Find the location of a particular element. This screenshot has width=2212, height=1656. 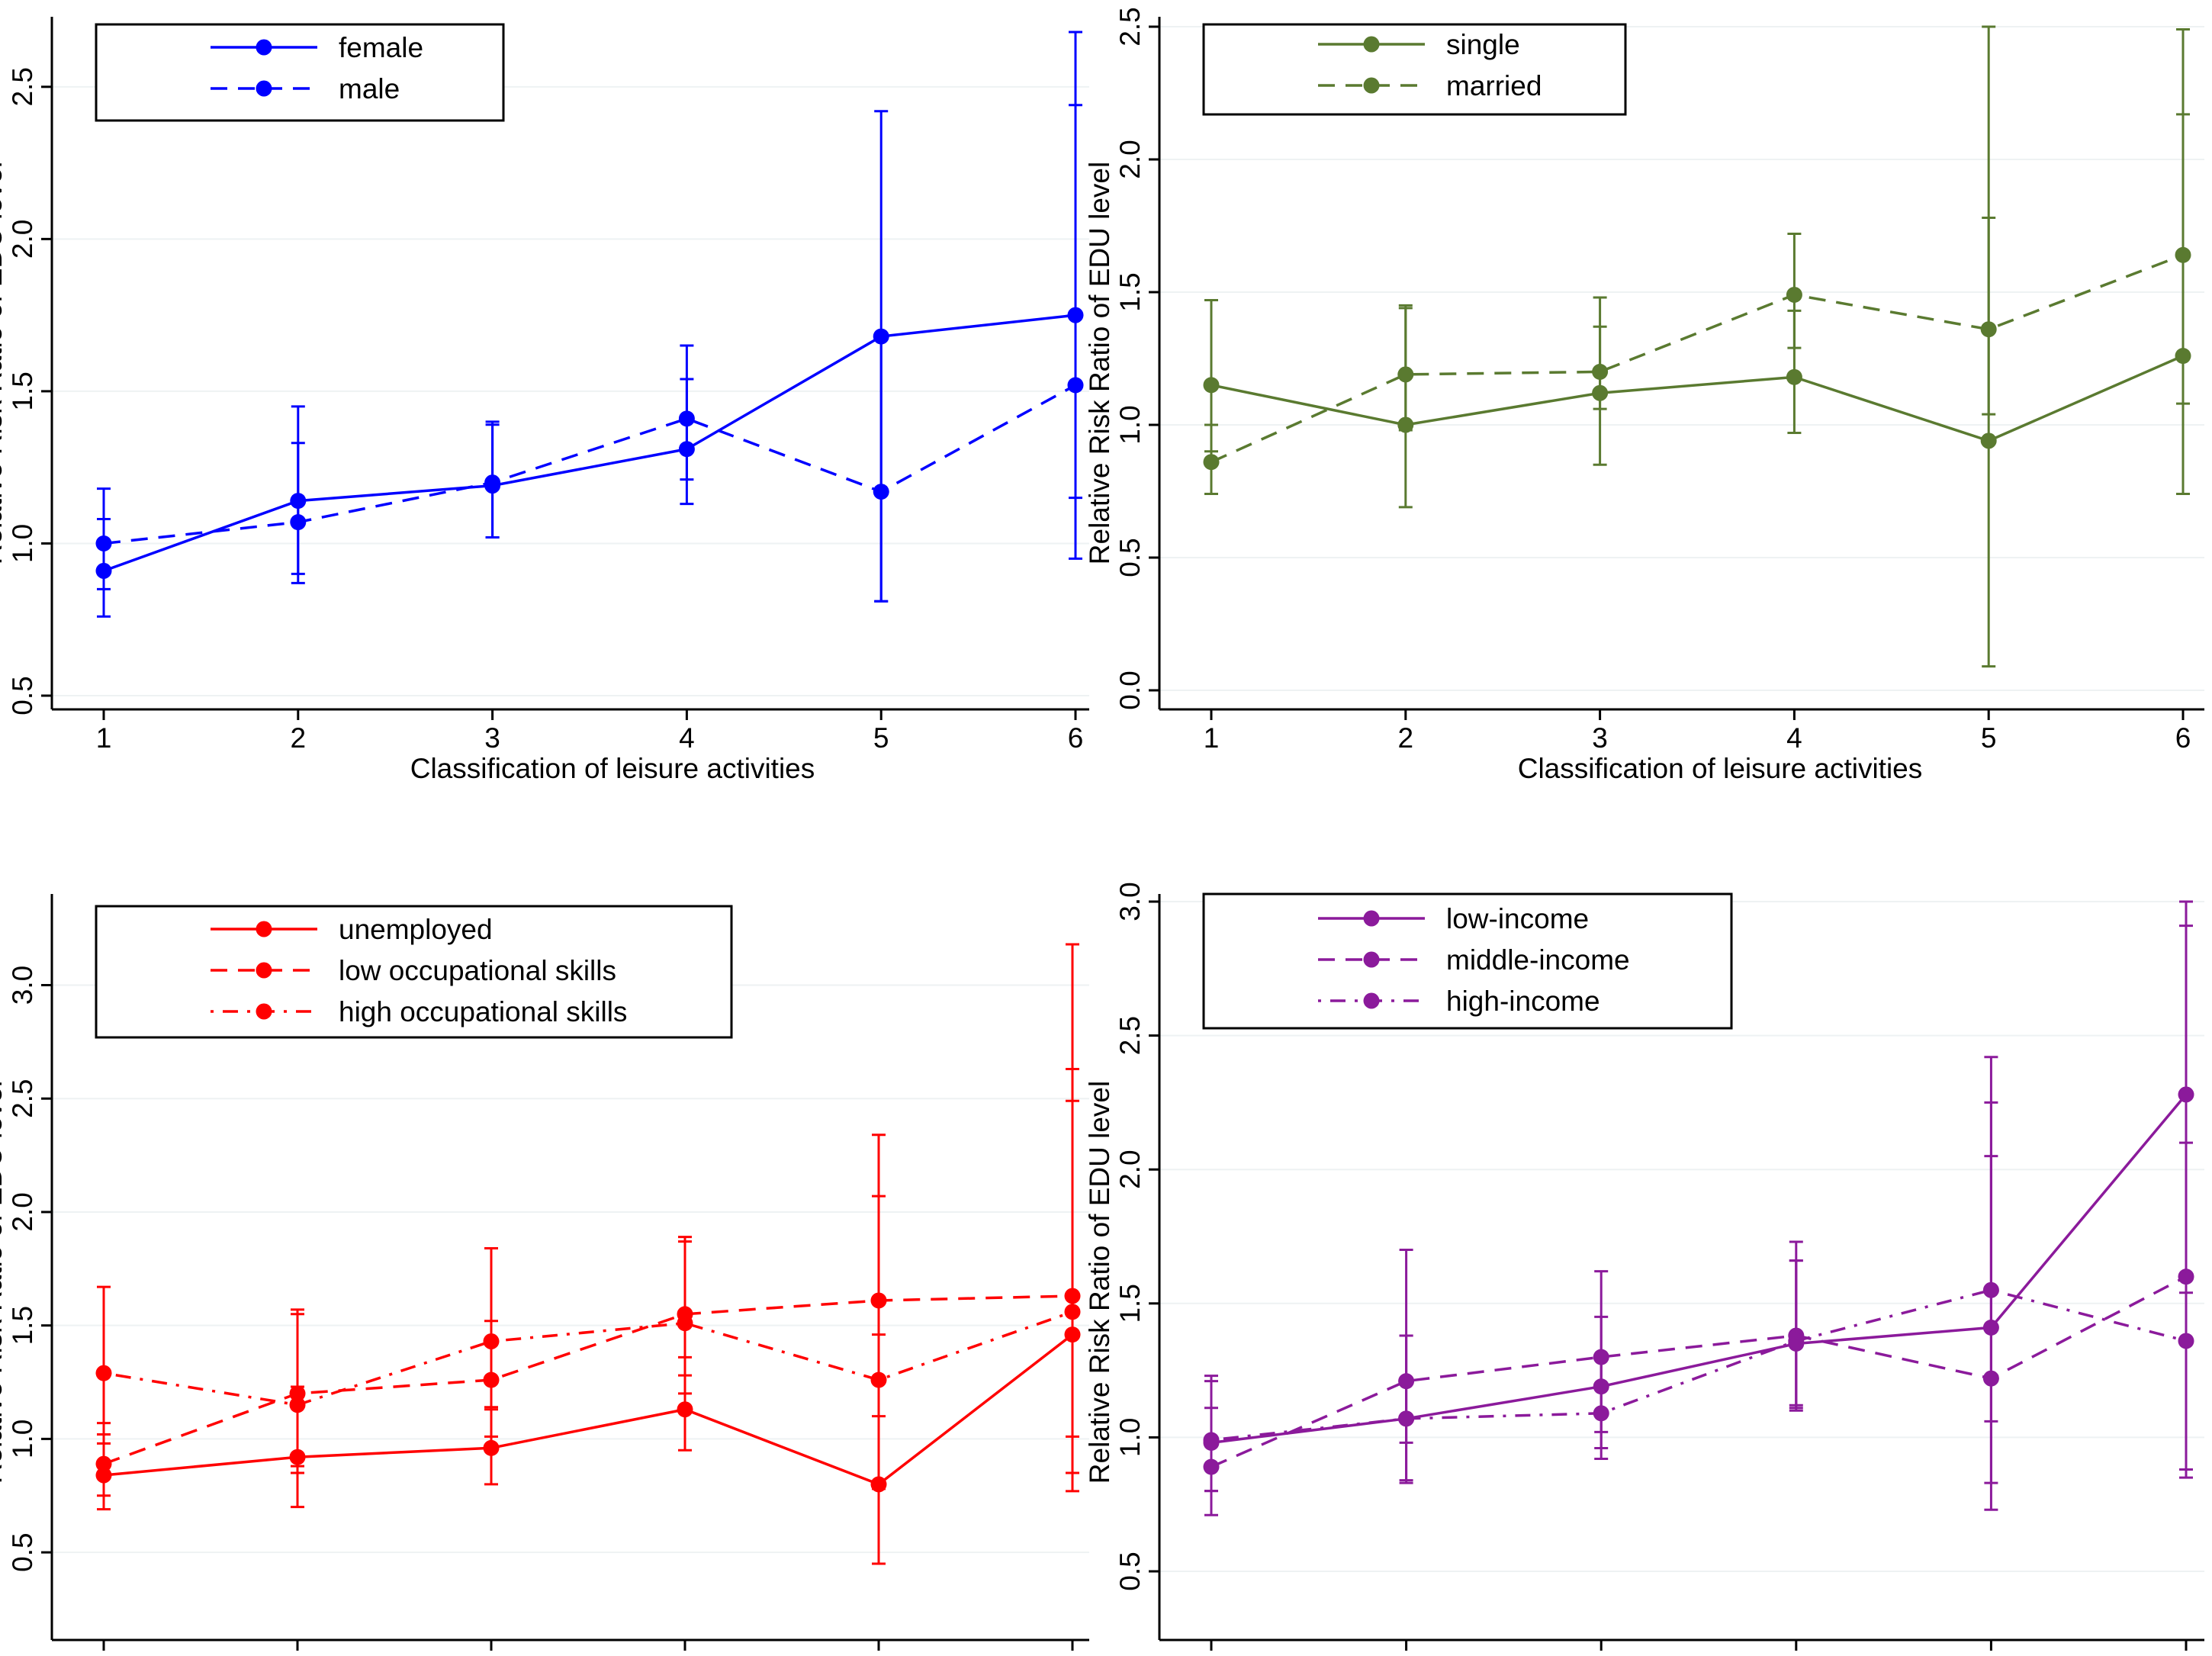

legend-marker-unemployed is located at coordinates (264, 929).